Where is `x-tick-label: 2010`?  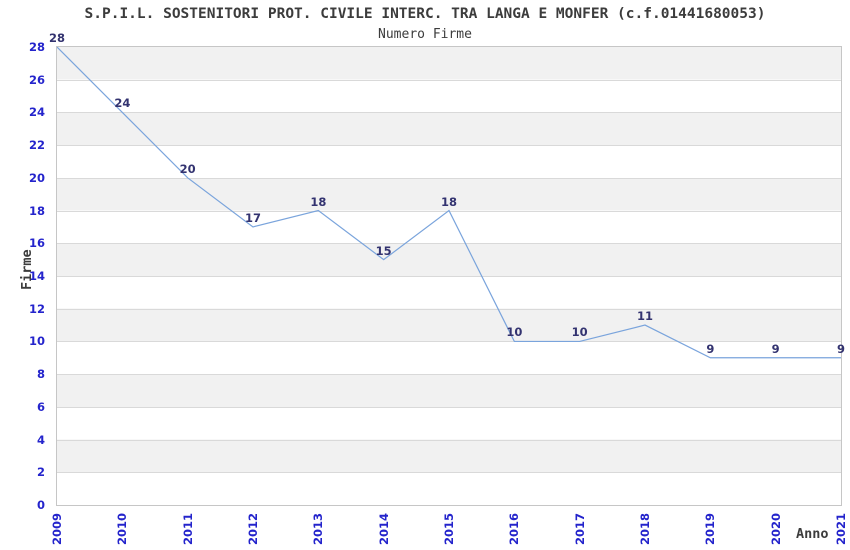 x-tick-label: 2010 is located at coordinates (122, 528).